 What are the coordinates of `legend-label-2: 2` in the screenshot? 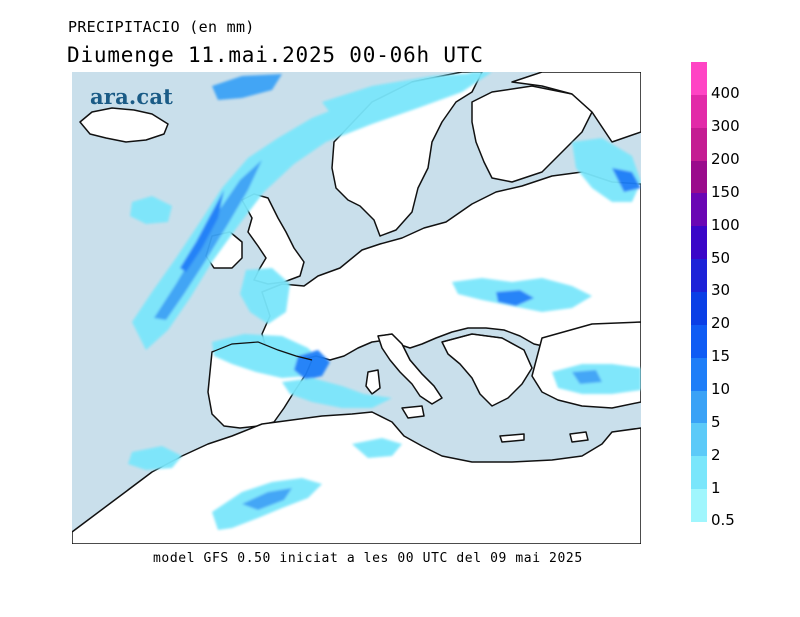 It's located at (716, 454).